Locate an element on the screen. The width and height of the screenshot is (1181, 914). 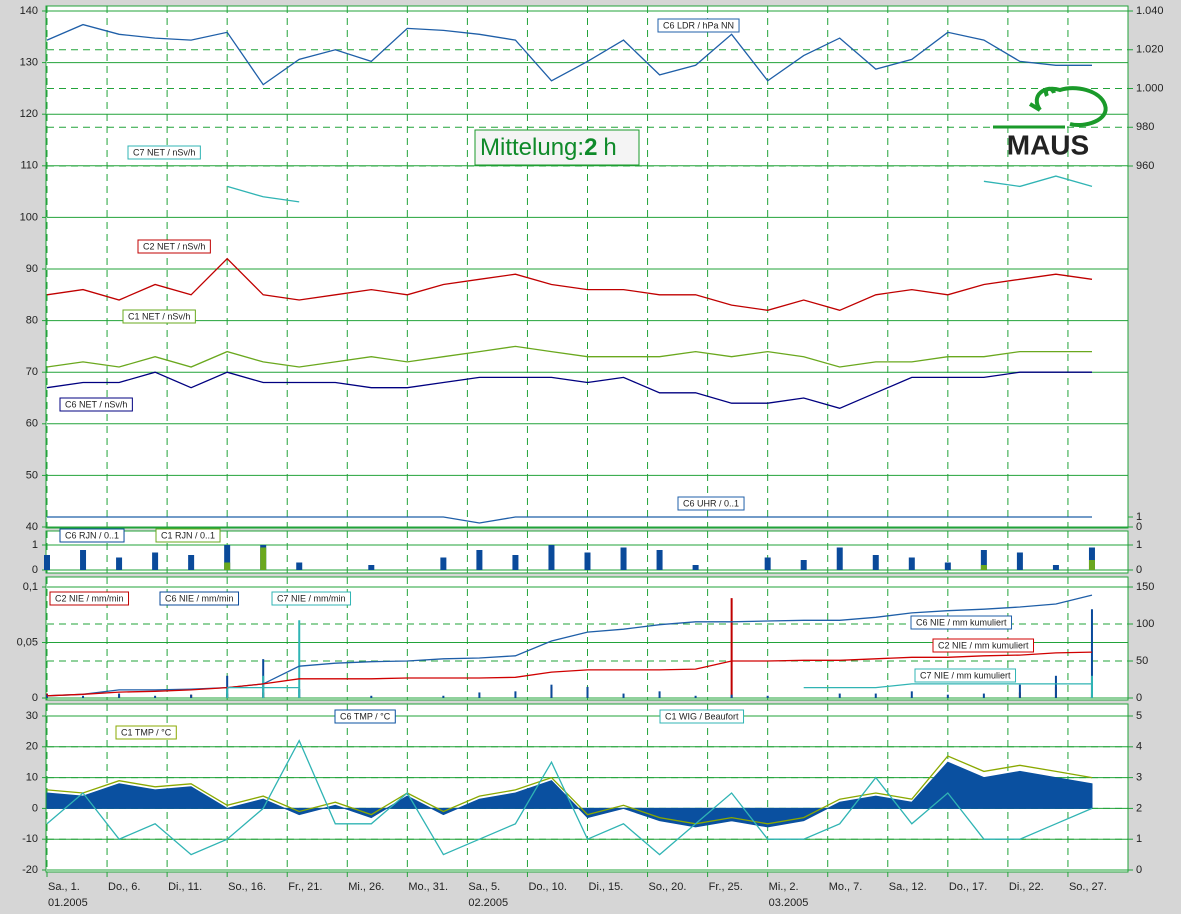
area is located at coordinates (569, 794).